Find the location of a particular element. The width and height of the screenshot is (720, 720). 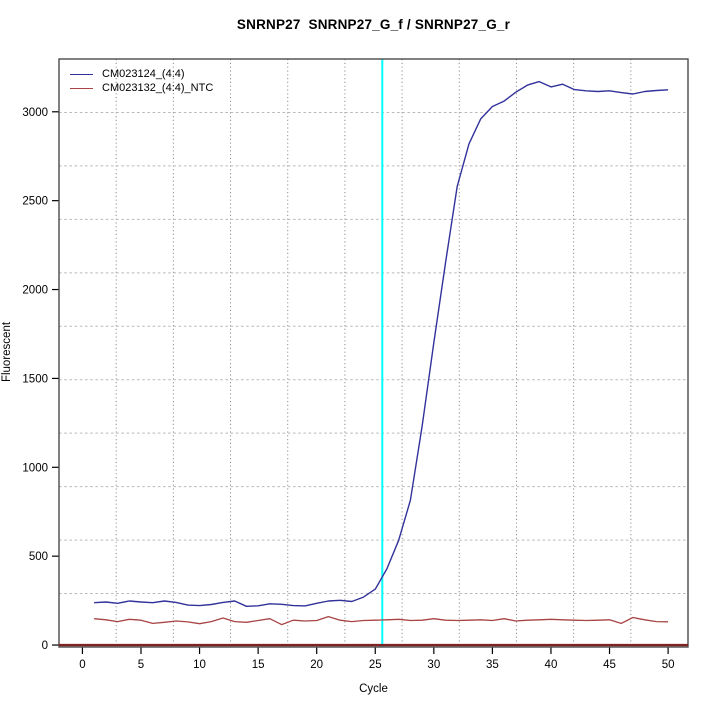

x-tick-label: 20 is located at coordinates (316, 665).